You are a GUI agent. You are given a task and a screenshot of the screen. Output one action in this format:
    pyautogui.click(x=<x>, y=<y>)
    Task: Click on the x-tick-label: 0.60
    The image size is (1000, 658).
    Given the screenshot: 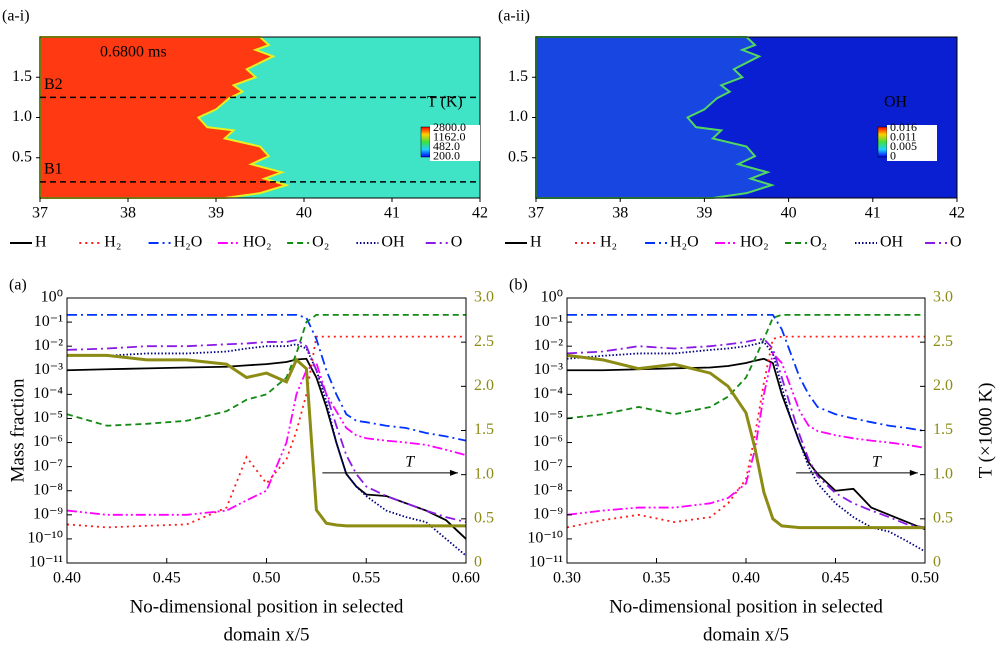 What is the action you would take?
    pyautogui.click(x=466, y=578)
    